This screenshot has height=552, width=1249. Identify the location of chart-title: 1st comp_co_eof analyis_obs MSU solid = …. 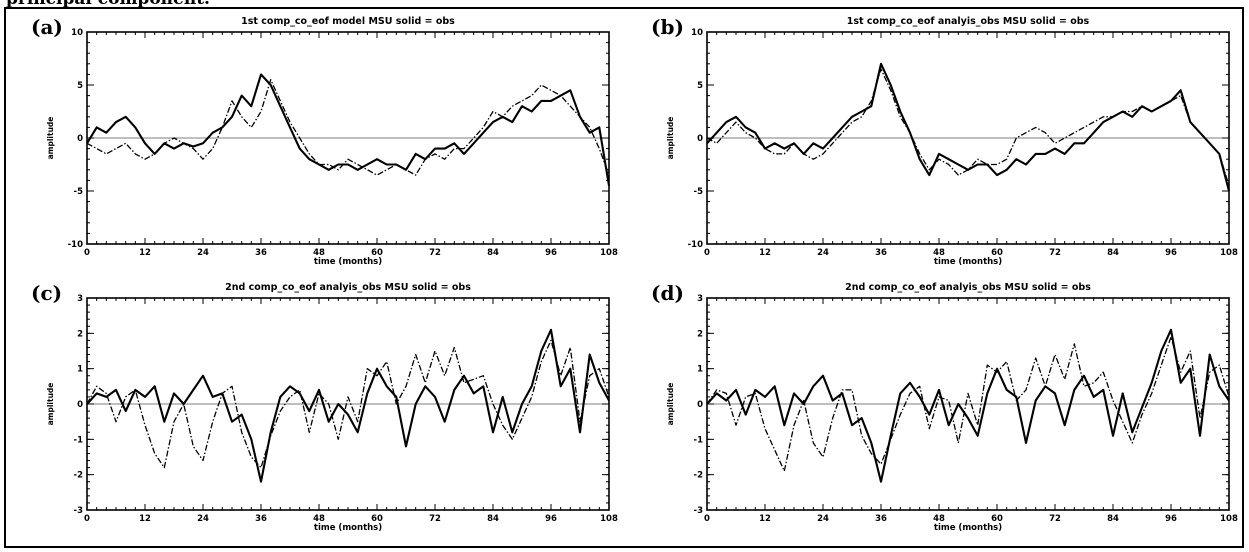
(968, 21).